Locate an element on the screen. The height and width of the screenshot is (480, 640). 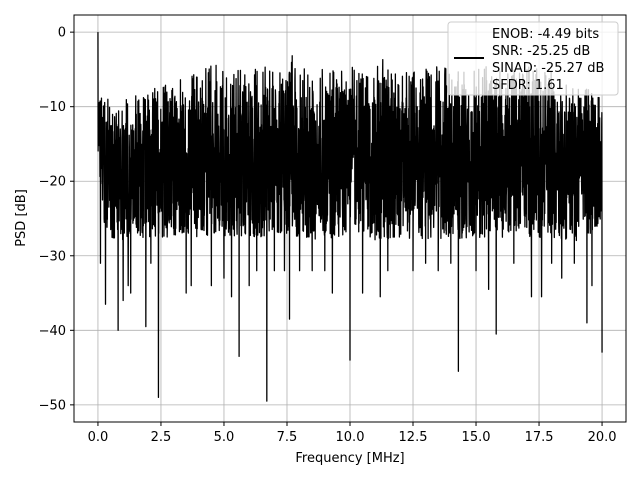
x-tick-label: 0.0 is located at coordinates (98, 437).